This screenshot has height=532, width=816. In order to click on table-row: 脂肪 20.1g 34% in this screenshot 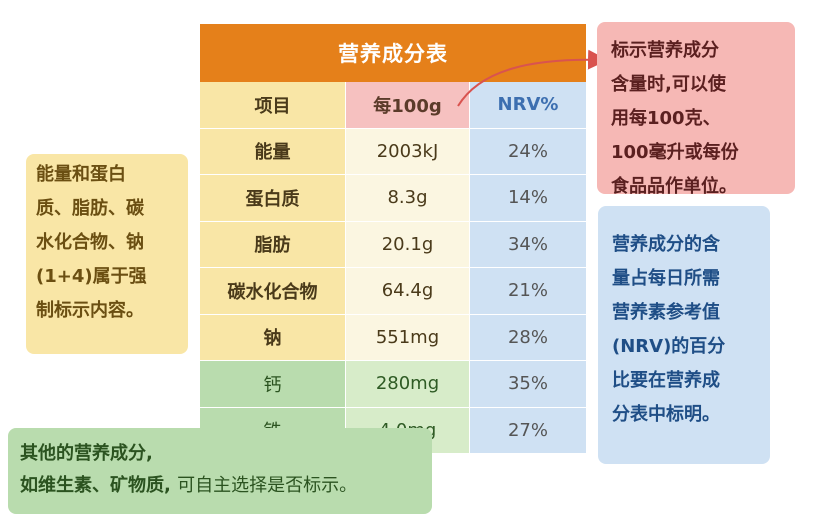, I will do `click(393, 244)`.